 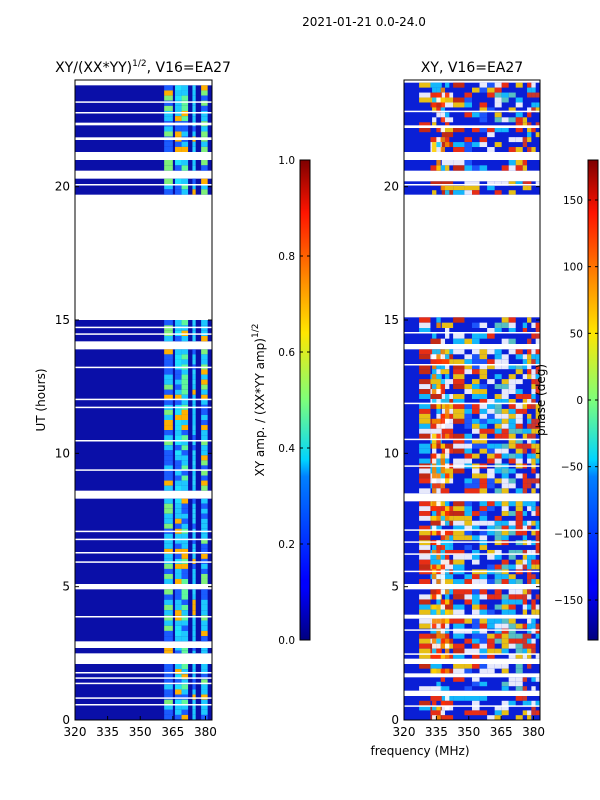 What do you see at coordinates (286, 161) in the screenshot?
I see `amplitude-colorbar-tick-label: 1.0` at bounding box center [286, 161].